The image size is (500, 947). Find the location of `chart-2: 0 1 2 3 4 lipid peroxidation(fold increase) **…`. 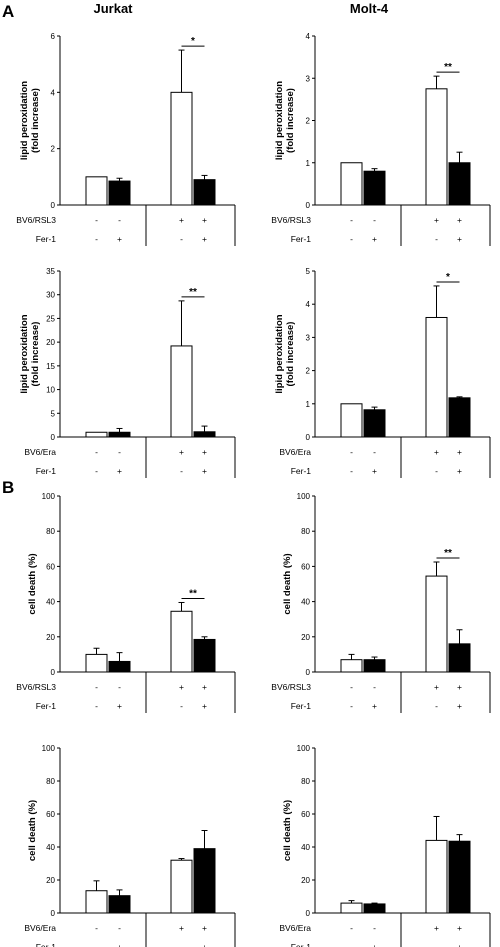

chart-2: 0 1 2 3 4 lipid peroxidation(fold increase) **… is located at coordinates (381, 139).